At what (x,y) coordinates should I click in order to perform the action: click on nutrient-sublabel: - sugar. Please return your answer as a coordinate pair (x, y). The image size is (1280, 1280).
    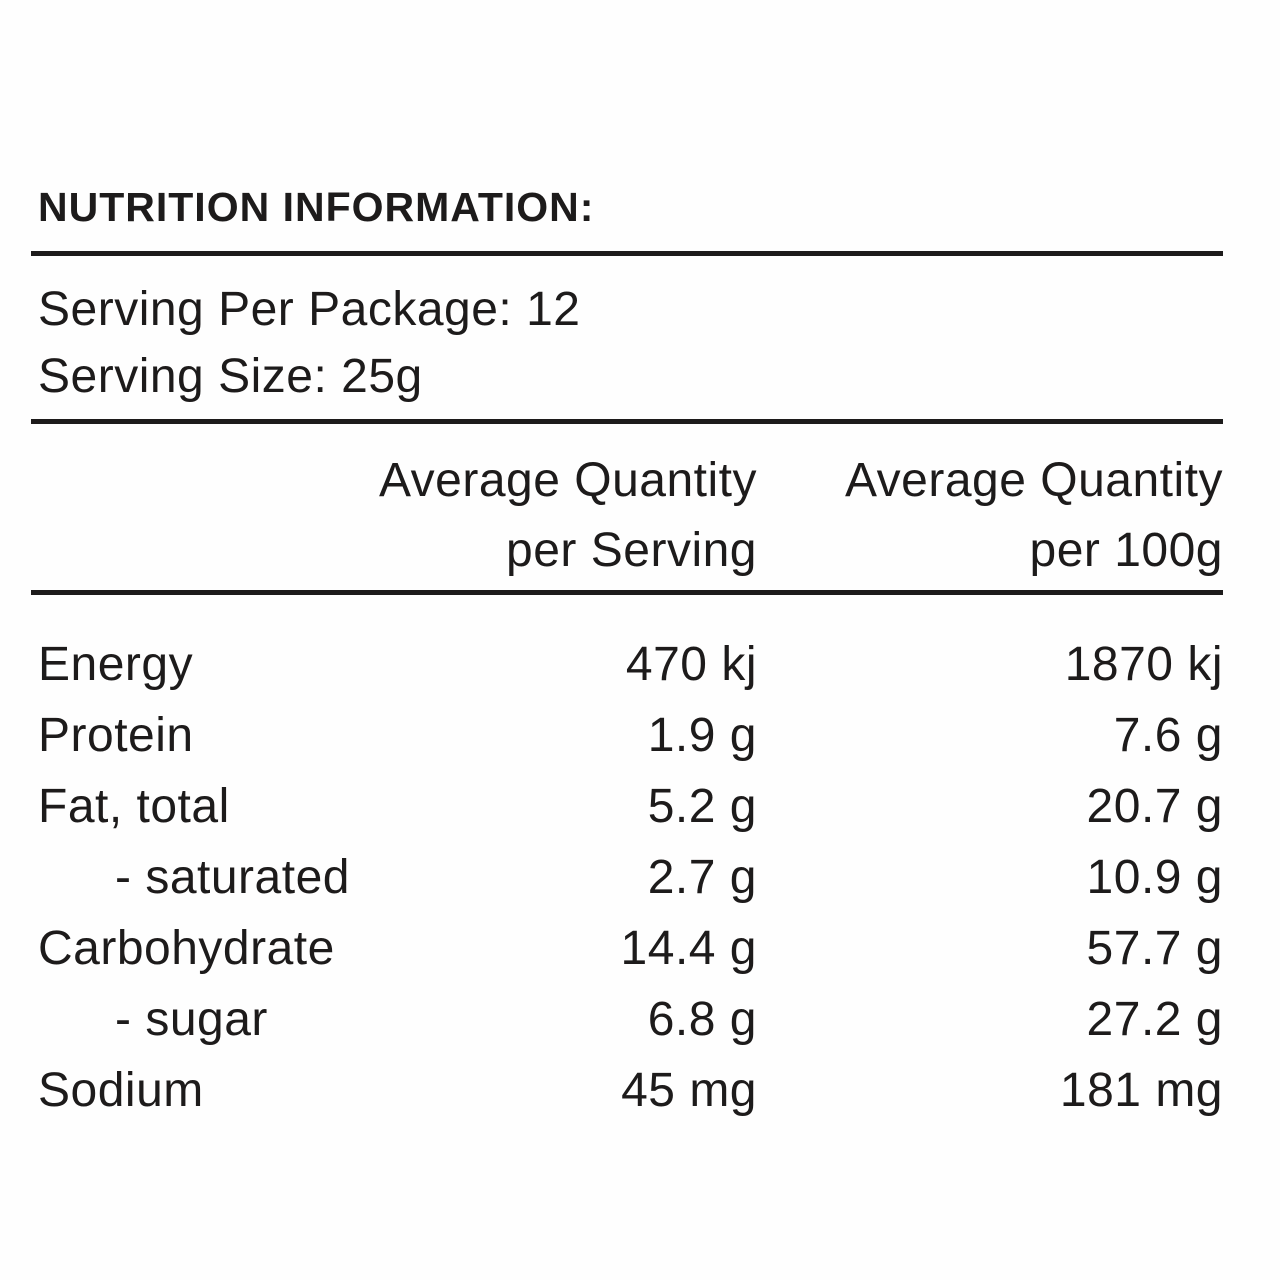
    Looking at the image, I should click on (191, 1019).